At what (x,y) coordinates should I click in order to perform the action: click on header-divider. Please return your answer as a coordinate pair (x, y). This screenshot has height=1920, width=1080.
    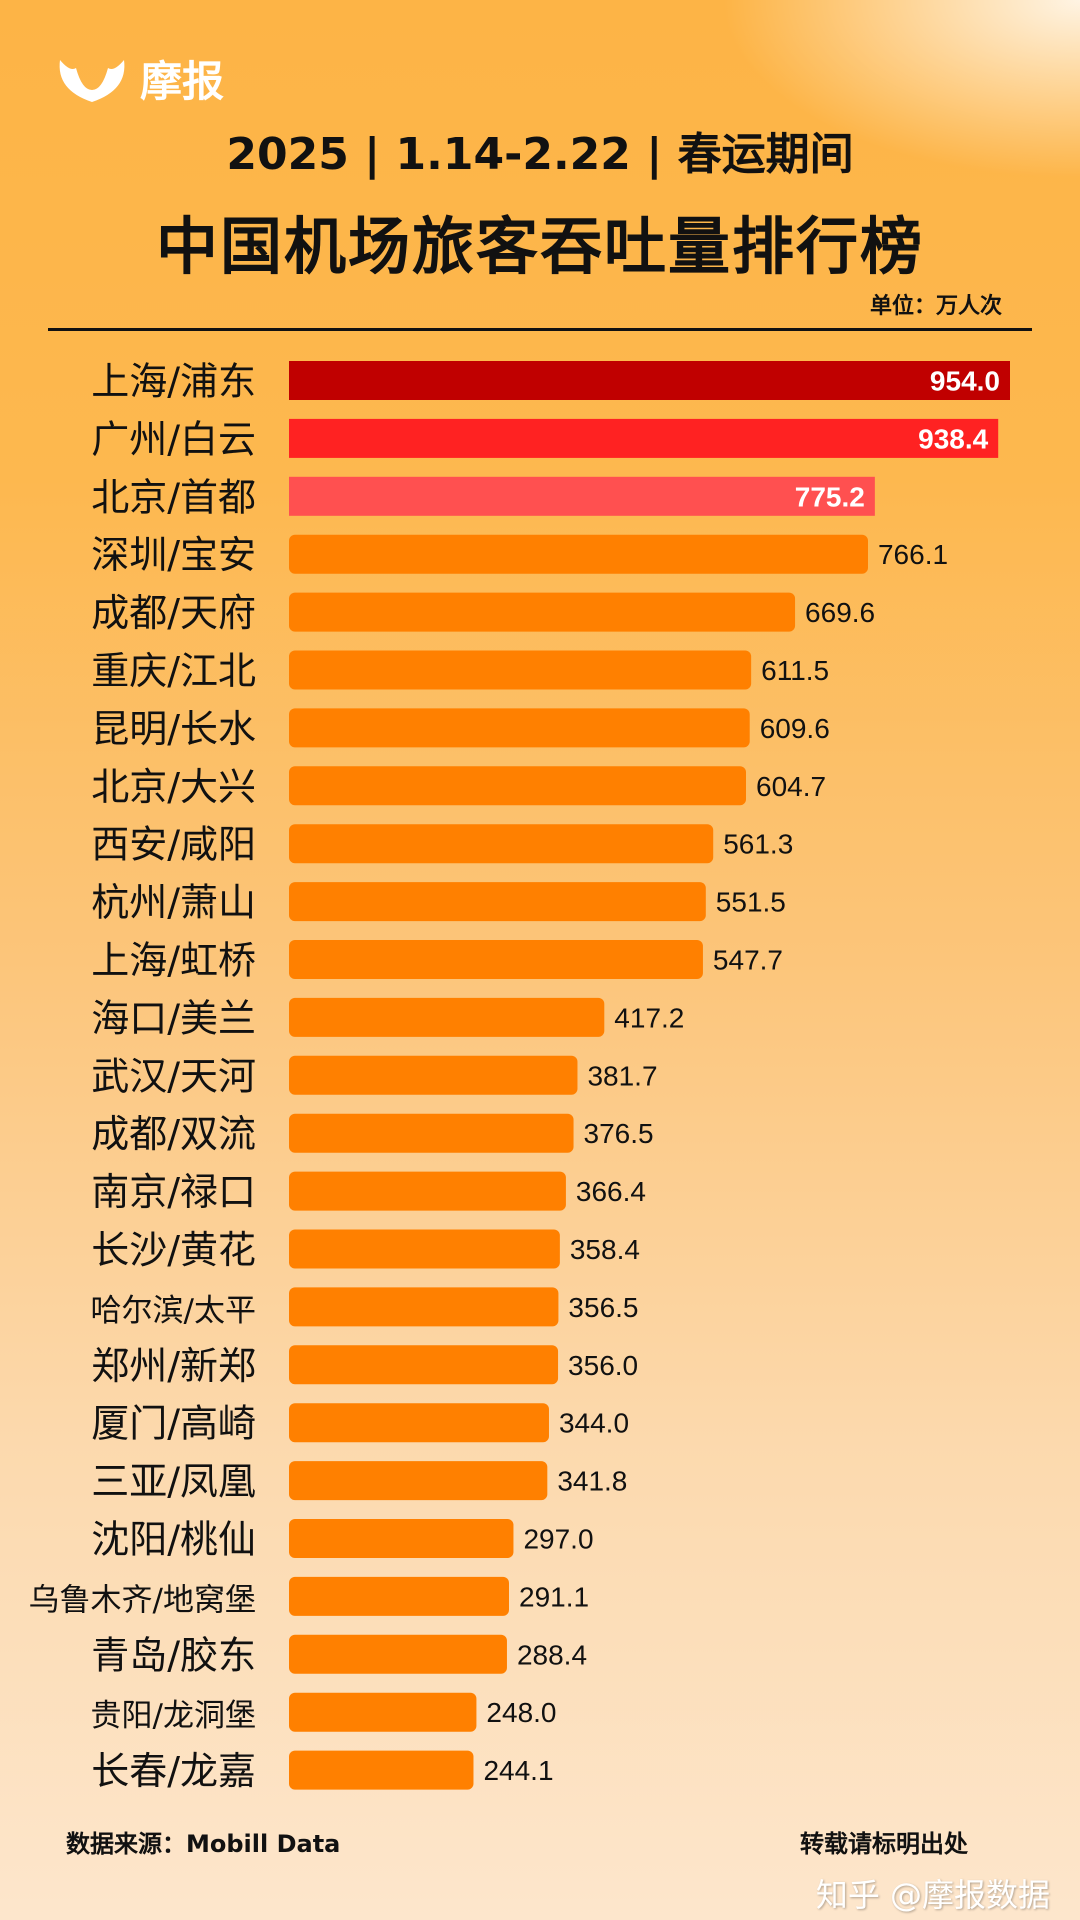
    Looking at the image, I should click on (540, 329).